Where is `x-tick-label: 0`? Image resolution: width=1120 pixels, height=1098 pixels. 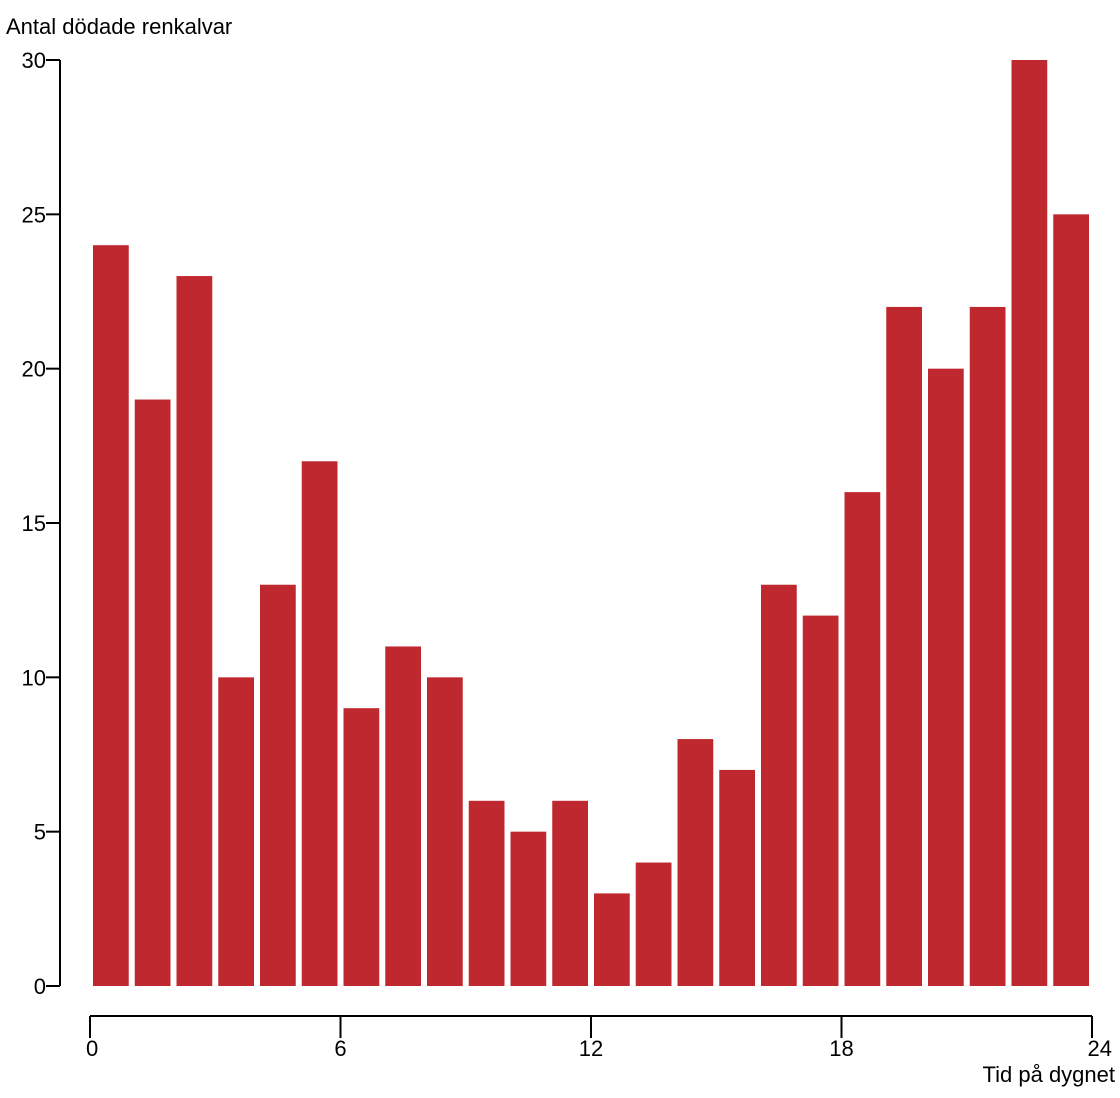
x-tick-label: 0 is located at coordinates (92, 1048).